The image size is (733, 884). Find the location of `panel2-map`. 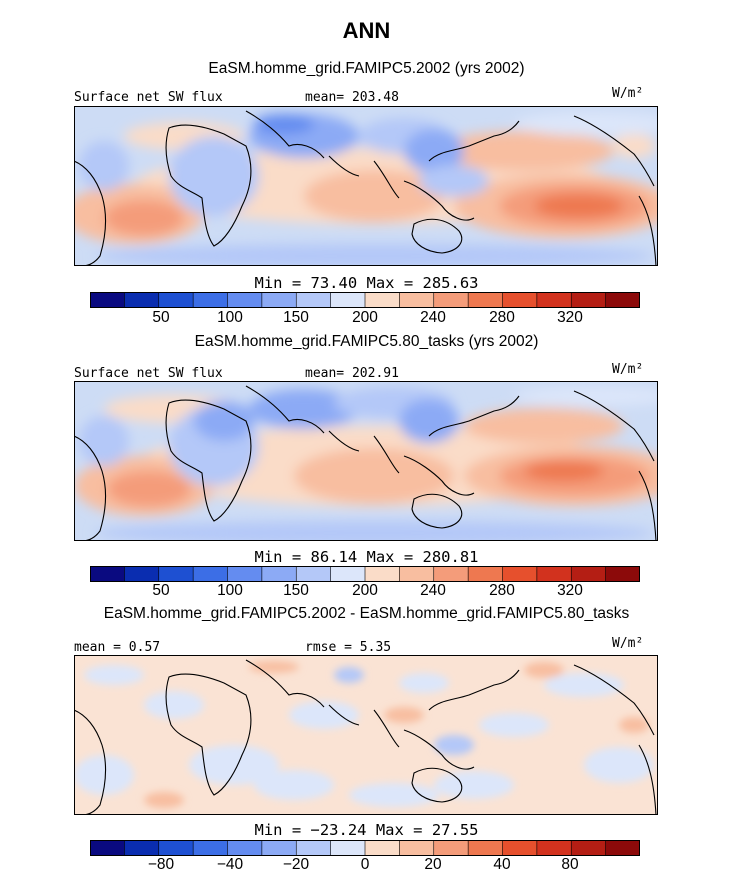

panel2-map is located at coordinates (366, 461).